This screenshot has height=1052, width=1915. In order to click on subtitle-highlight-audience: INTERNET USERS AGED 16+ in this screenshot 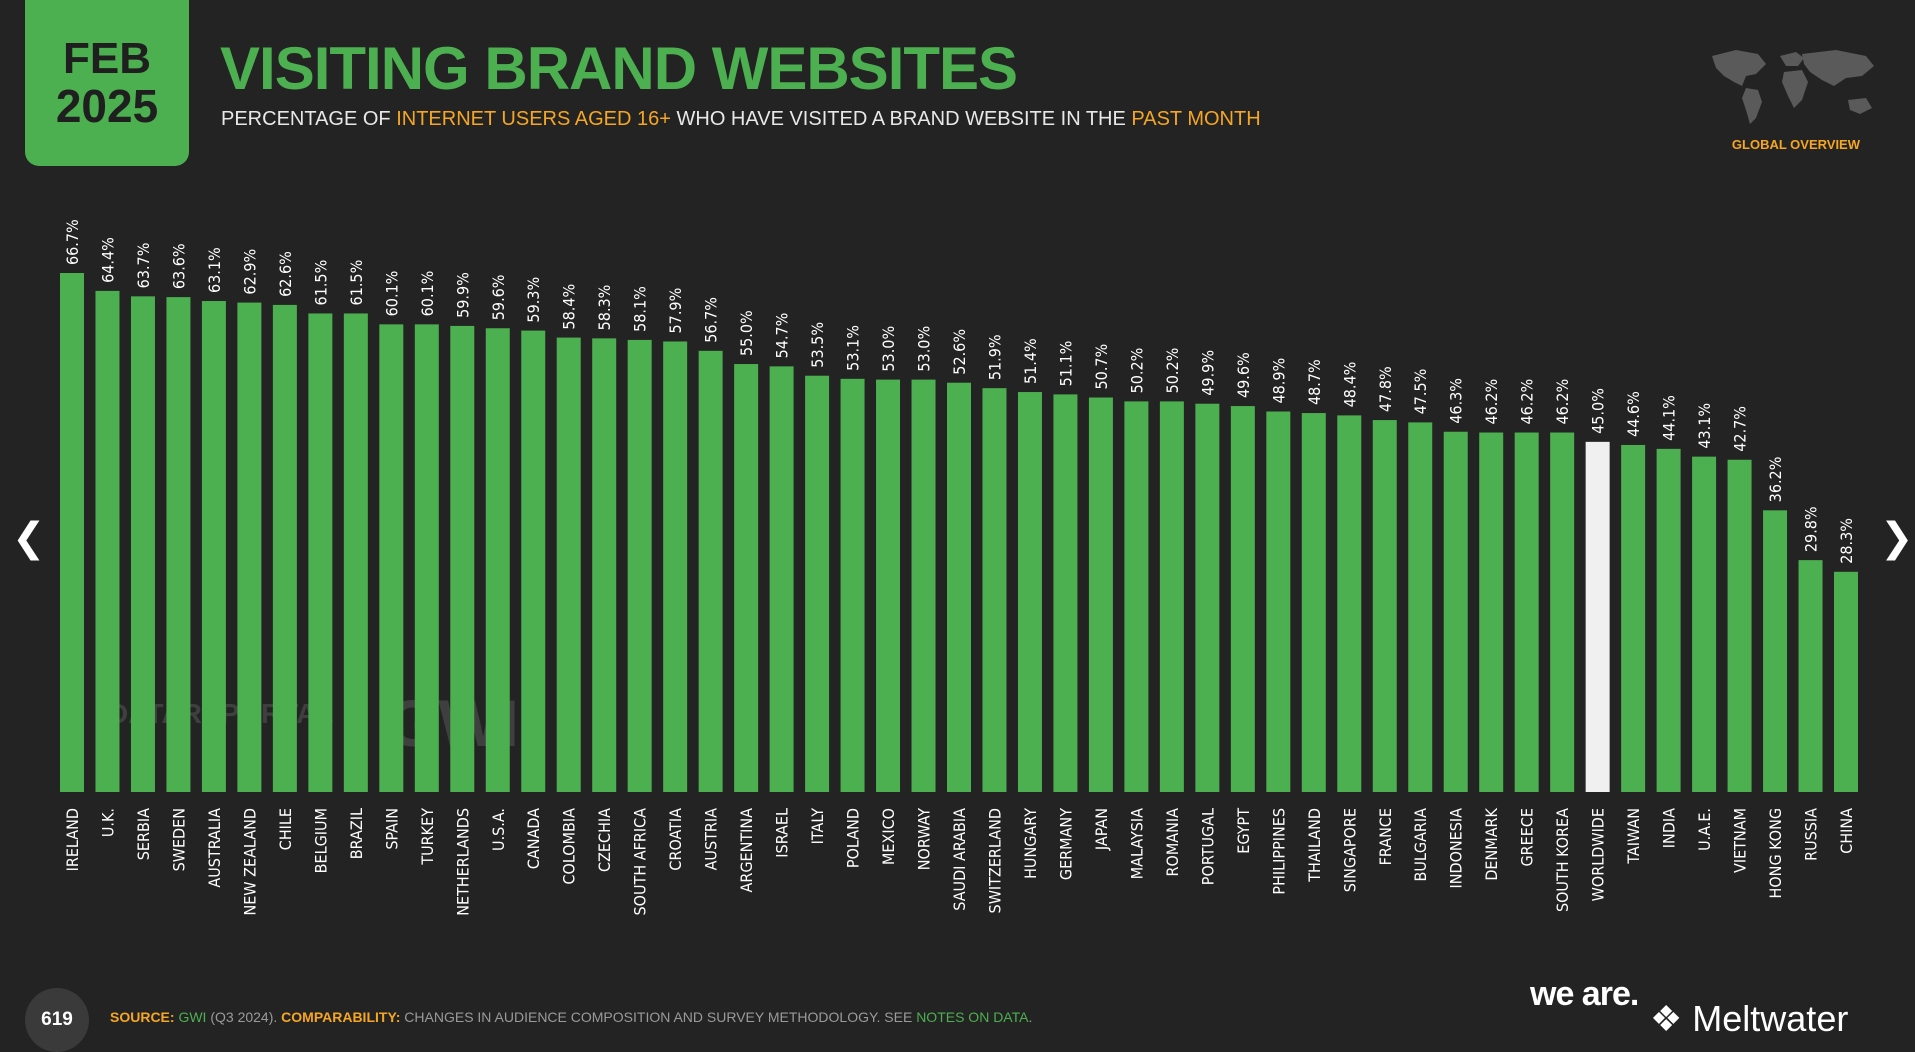, I will do `click(533, 119)`.